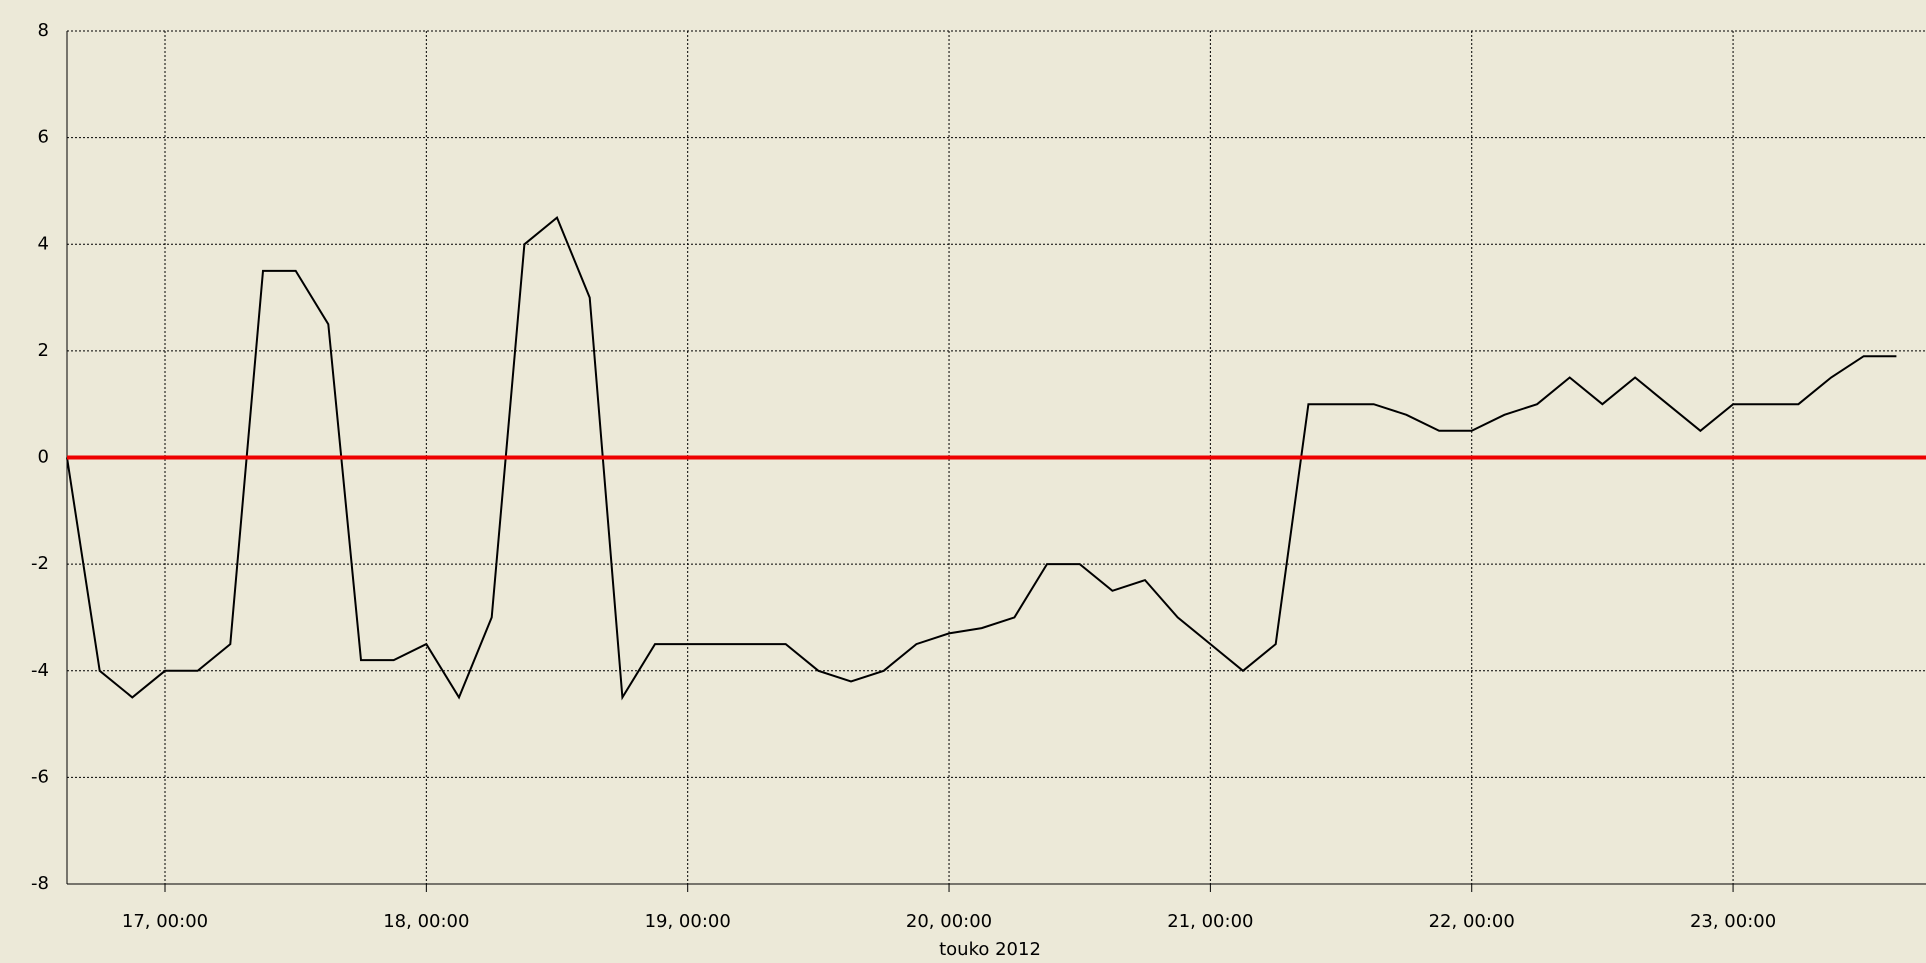  Describe the element at coordinates (43, 243) in the screenshot. I see `y-tick-label: 4` at that location.